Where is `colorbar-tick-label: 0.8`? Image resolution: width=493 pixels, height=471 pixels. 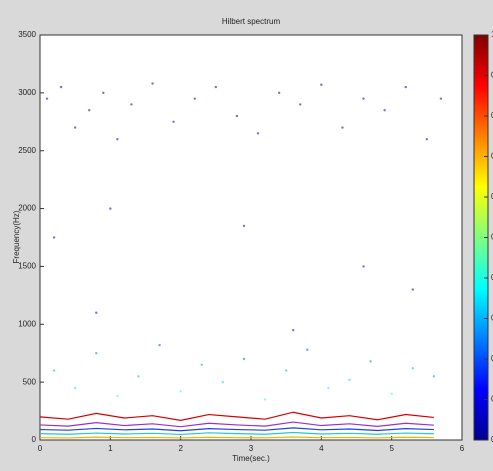 colorbar-tick-label: 0.8 is located at coordinates (492, 115).